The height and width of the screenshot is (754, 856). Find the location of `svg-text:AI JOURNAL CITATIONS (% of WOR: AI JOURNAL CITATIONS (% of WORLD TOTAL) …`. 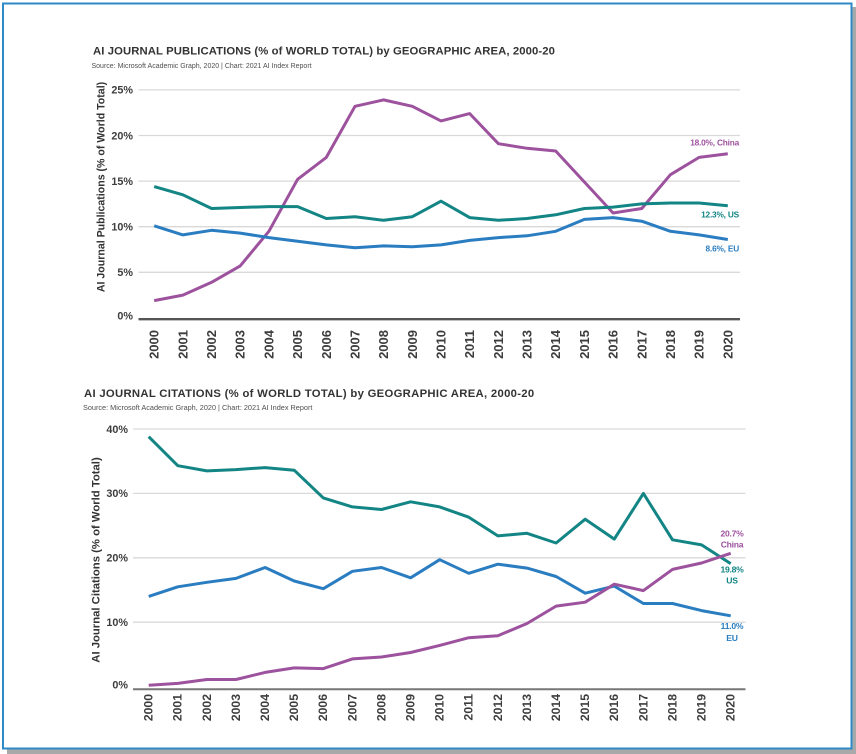

svg-text:AI JOURNAL CITATIONS (% of WOR: AI JOURNAL CITATIONS (% of WORLD TOTAL) … is located at coordinates (309, 394).